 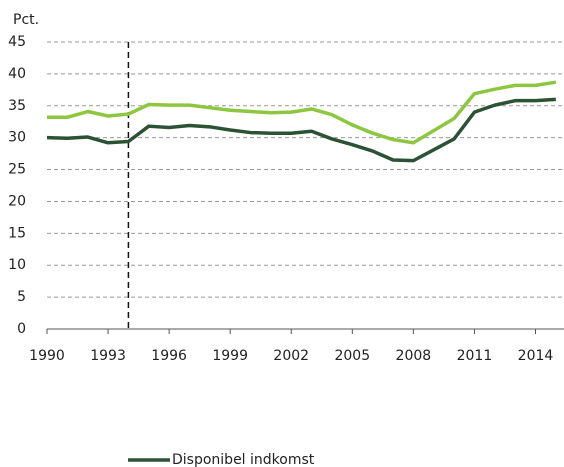 I want to click on x-tick-label: 2005, so click(x=352, y=356).